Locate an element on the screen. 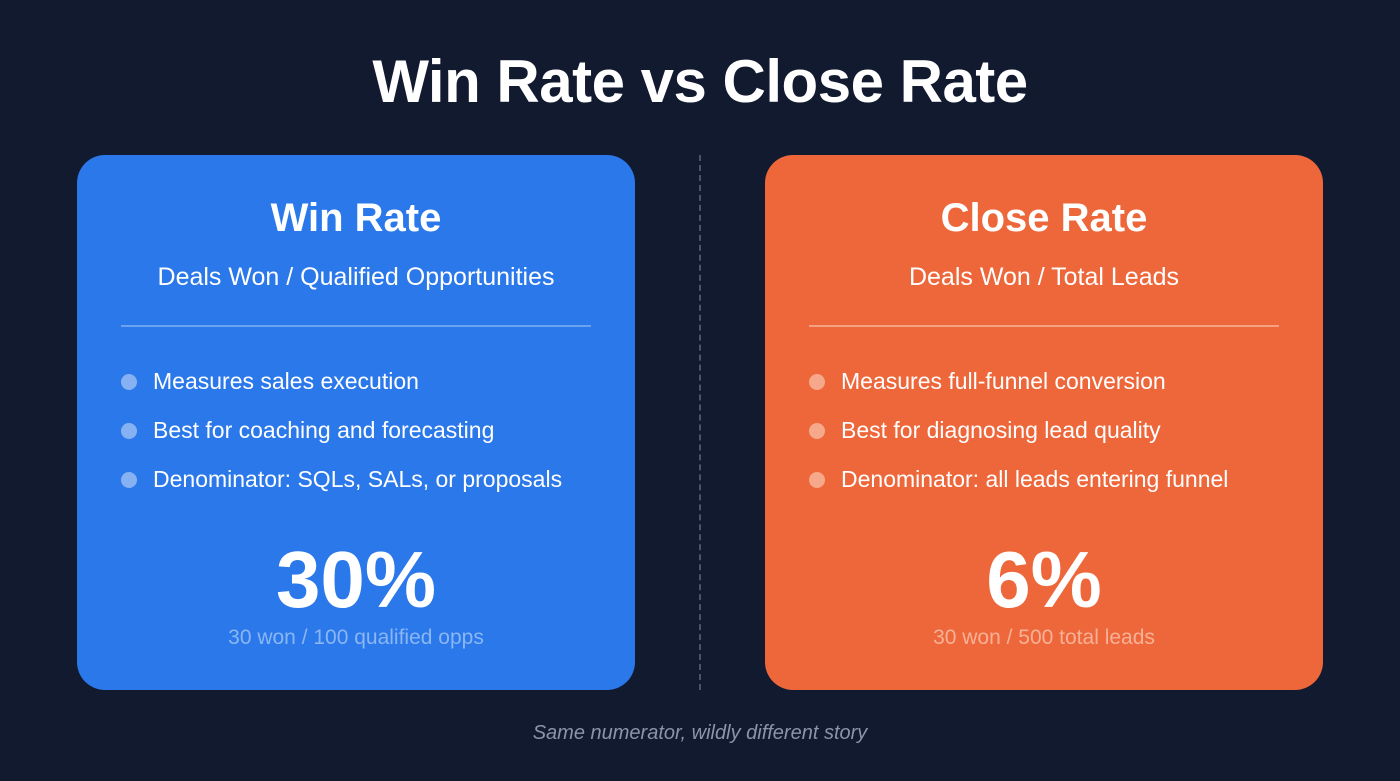 The width and height of the screenshot is (1400, 781). card-title: Win Rate is located at coordinates (356, 218).